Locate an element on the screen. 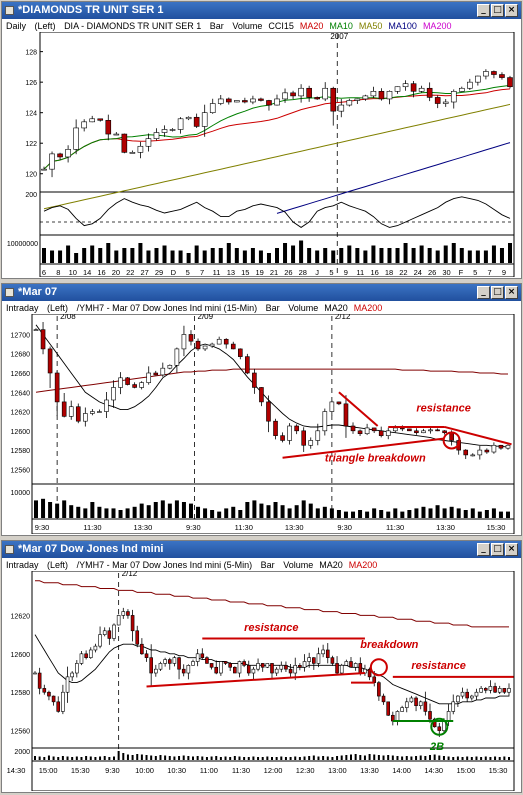 This screenshot has width=523, height=795. price-tick-label: 12560 is located at coordinates (21, 470).